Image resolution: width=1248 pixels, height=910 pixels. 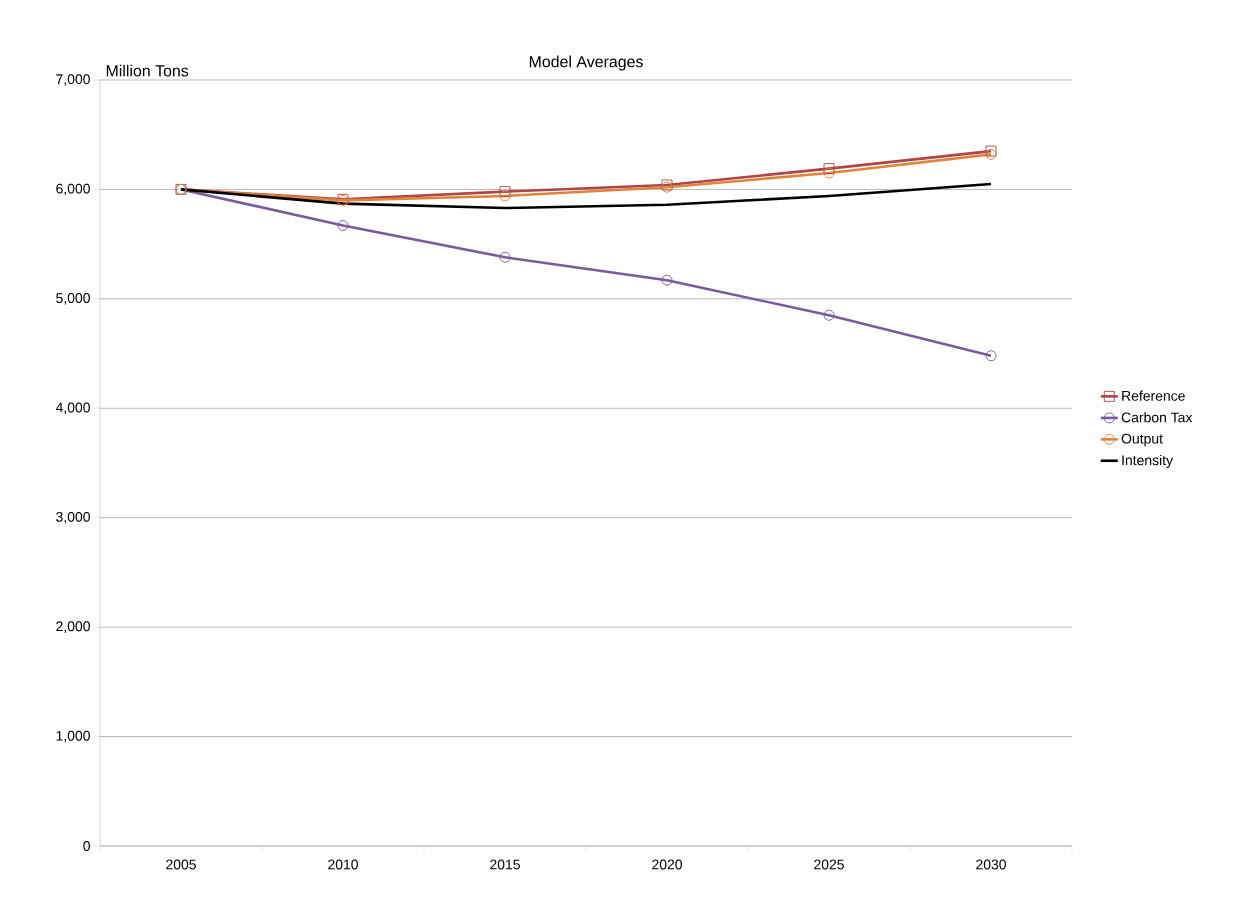 What do you see at coordinates (343, 864) in the screenshot?
I see `x-tick-label: 2010` at bounding box center [343, 864].